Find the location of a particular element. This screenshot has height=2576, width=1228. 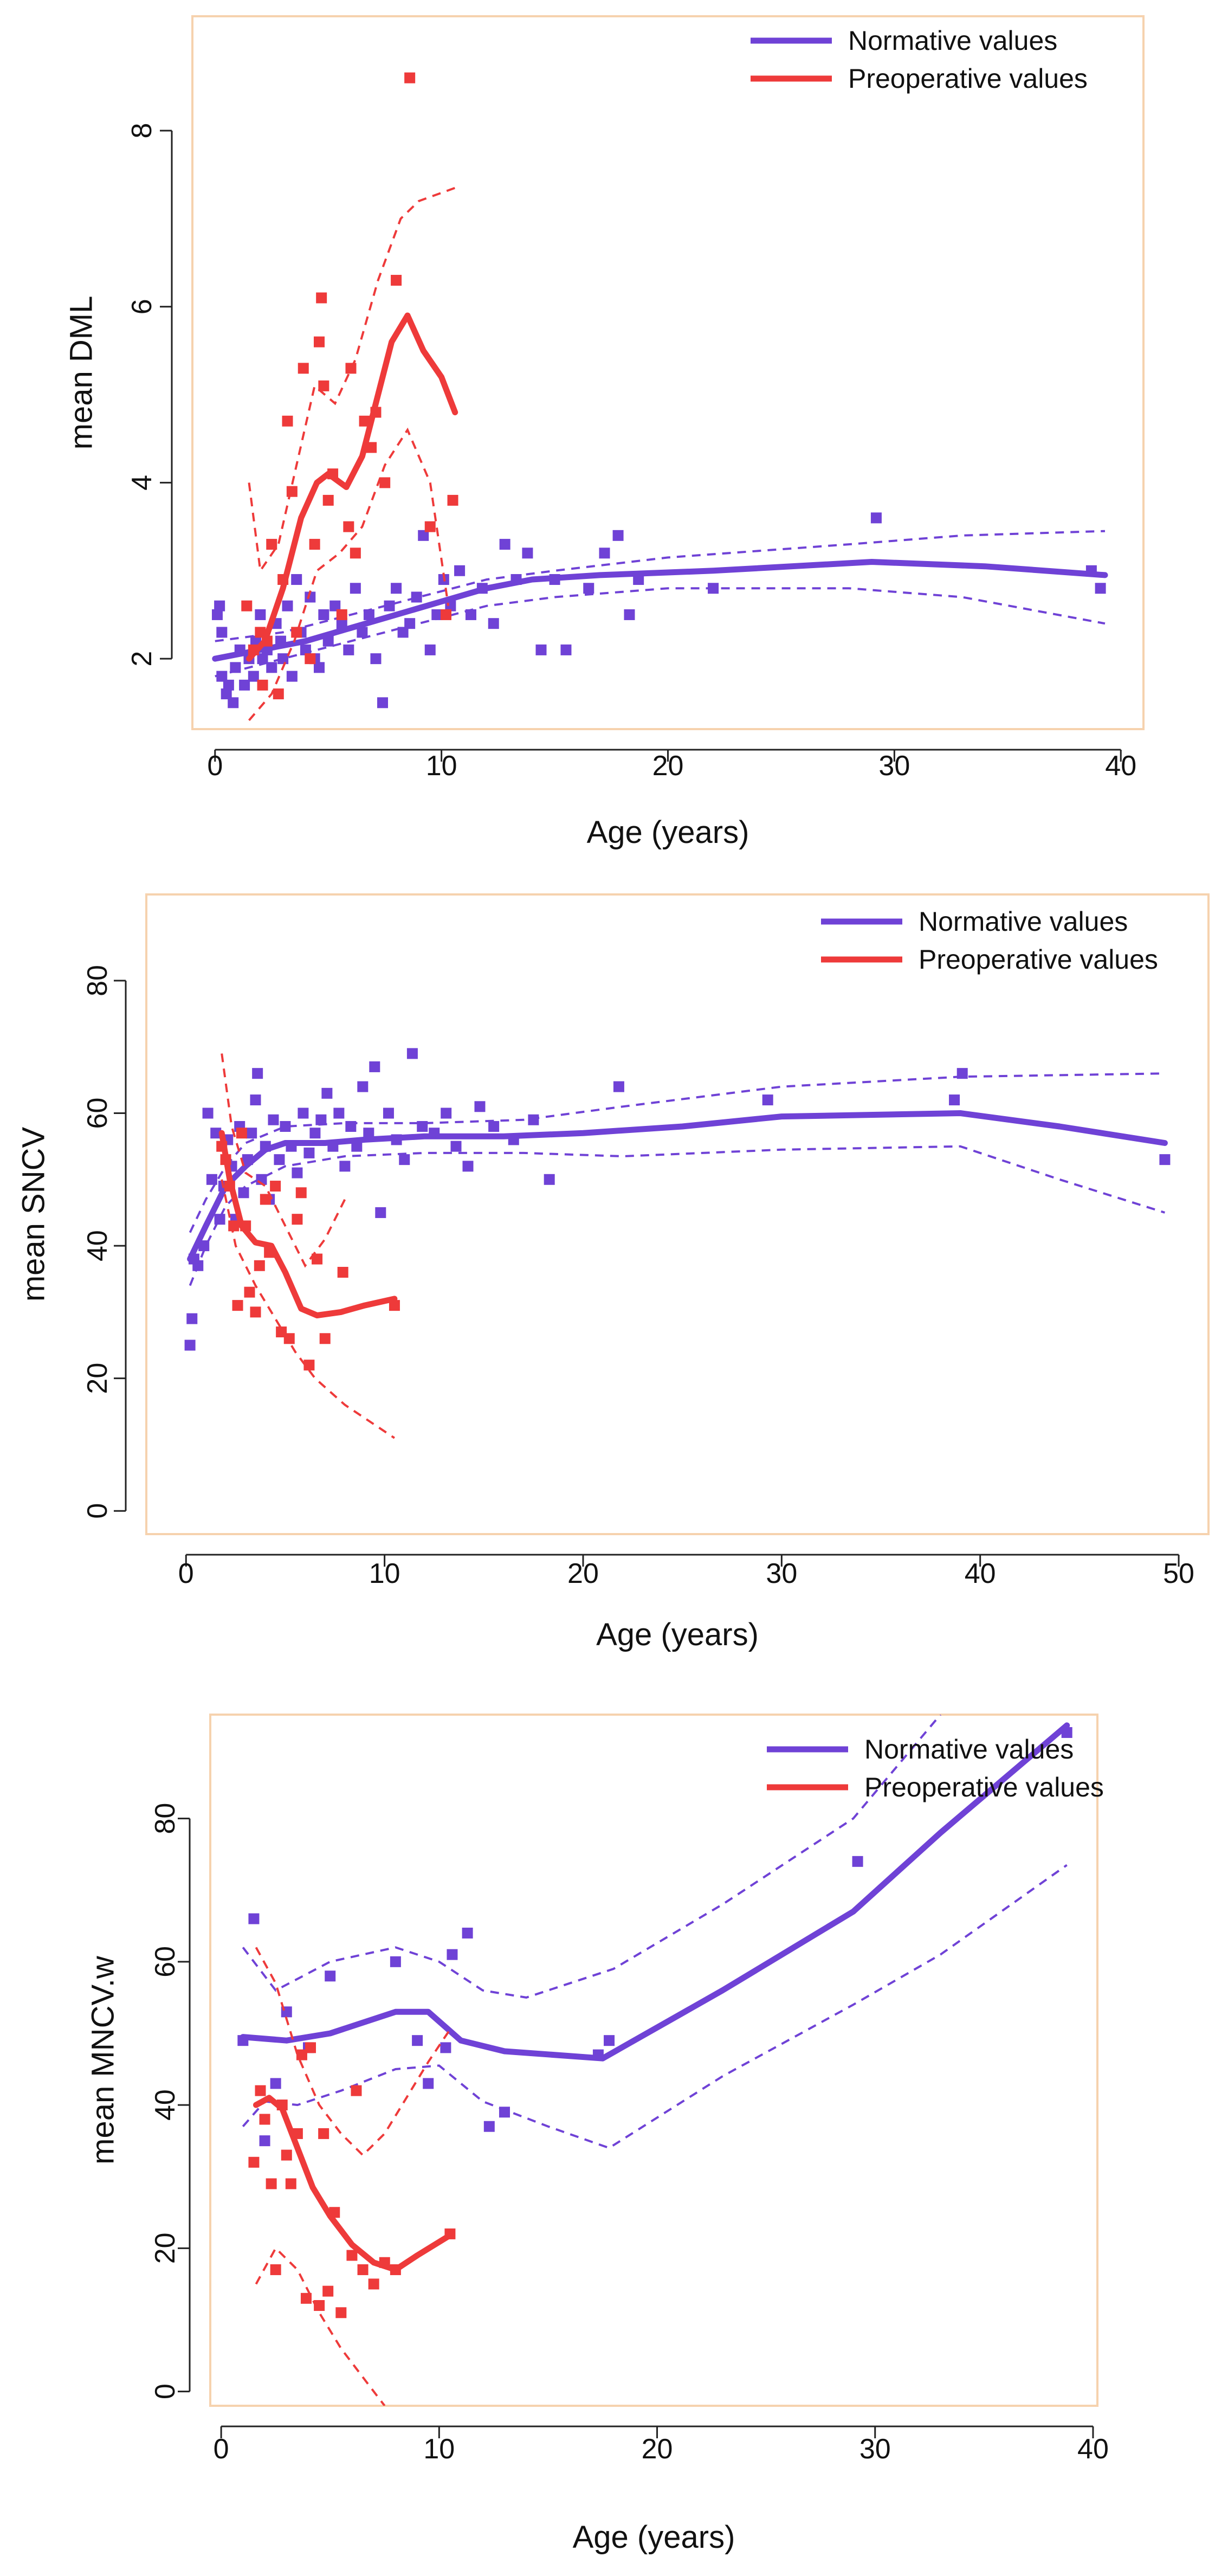

preoperative-fit-line is located at coordinates (352, 487).